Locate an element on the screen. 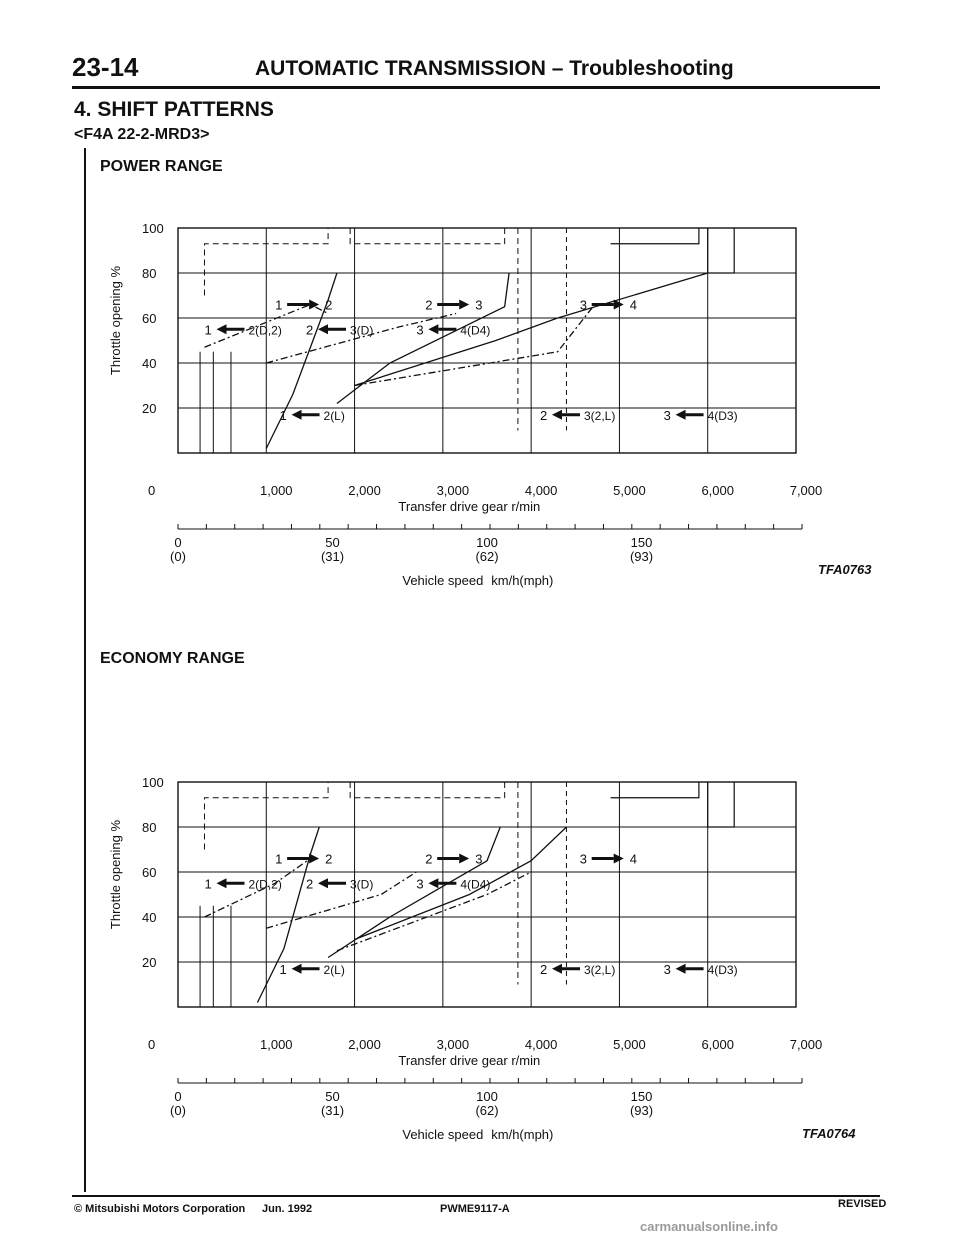 Image resolution: width=960 pixels, height=1239 pixels. footer-revised: REVISED is located at coordinates (862, 1204).